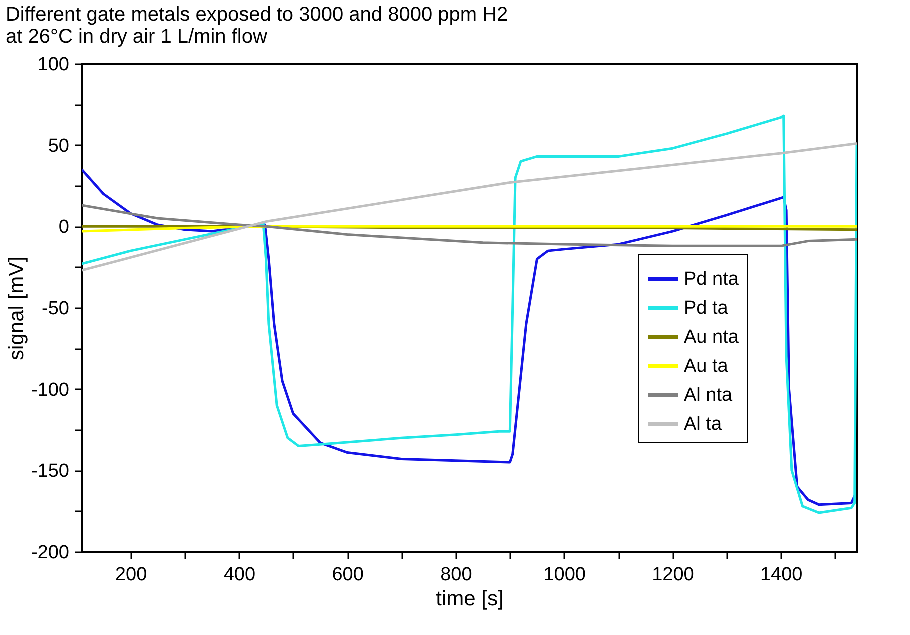 The height and width of the screenshot is (635, 910). Describe the element at coordinates (348, 575) in the screenshot. I see `x-tick-label: 600` at that location.